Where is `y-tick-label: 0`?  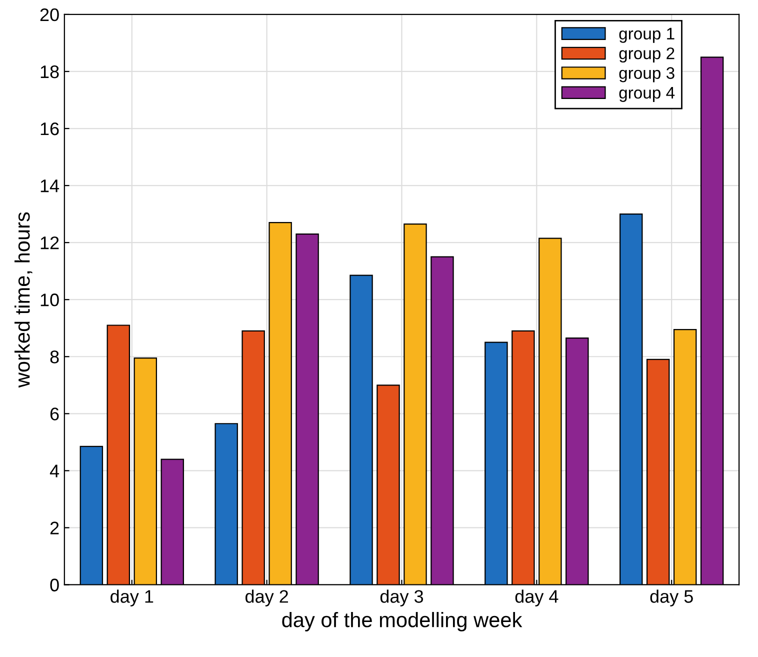
y-tick-label: 0 is located at coordinates (54, 585).